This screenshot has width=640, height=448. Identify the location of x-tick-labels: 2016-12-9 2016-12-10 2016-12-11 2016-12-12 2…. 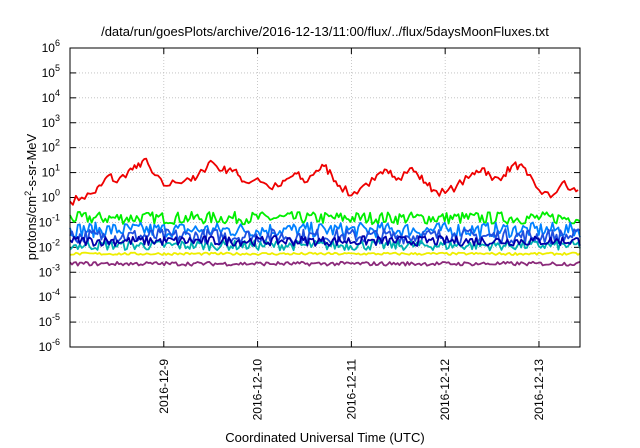
(351, 390).